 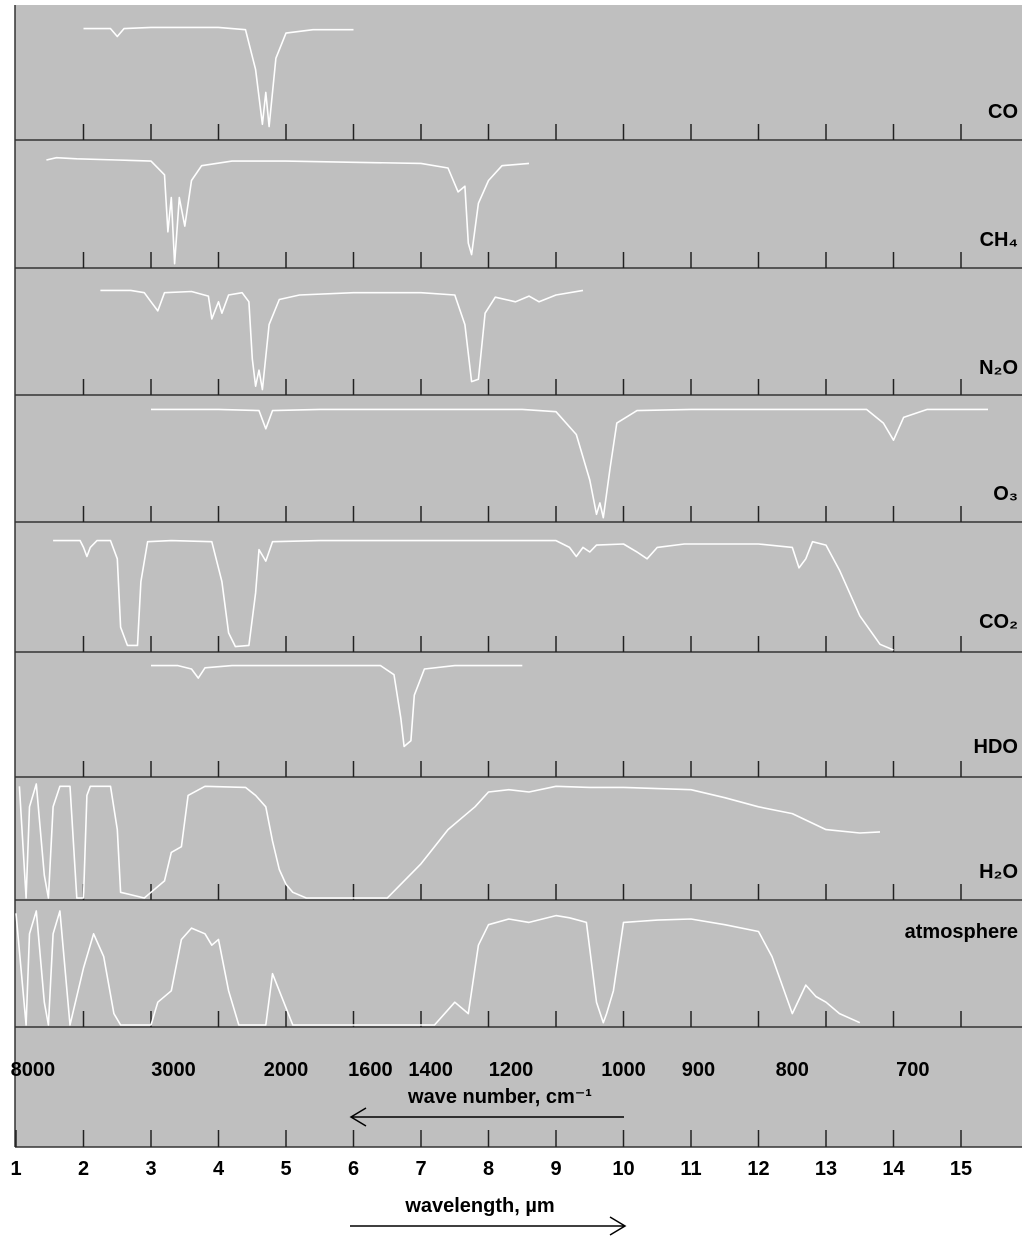 I want to click on panel-label-atmosphere: atmosphere, so click(x=961, y=932).